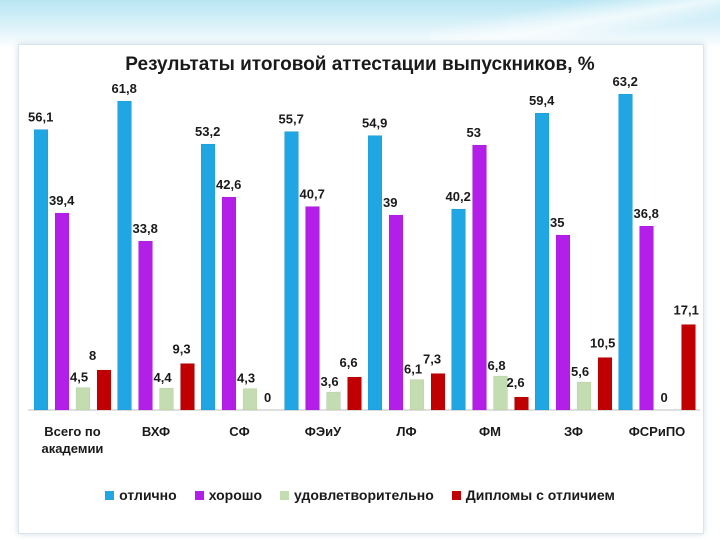 This screenshot has width=720, height=540. What do you see at coordinates (458, 196) in the screenshot?
I see `data-label-excellent-6: 40,2` at bounding box center [458, 196].